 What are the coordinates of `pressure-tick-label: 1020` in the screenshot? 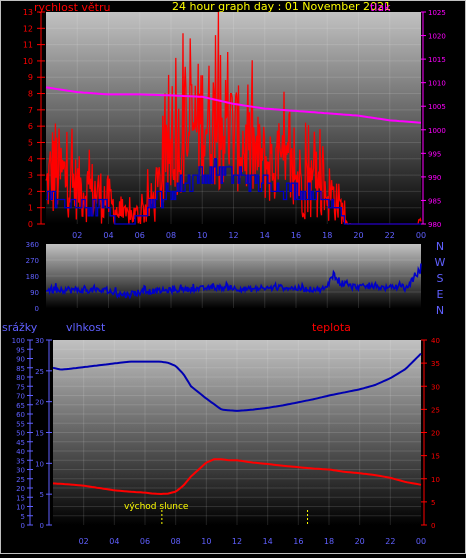 It's located at (437, 37).